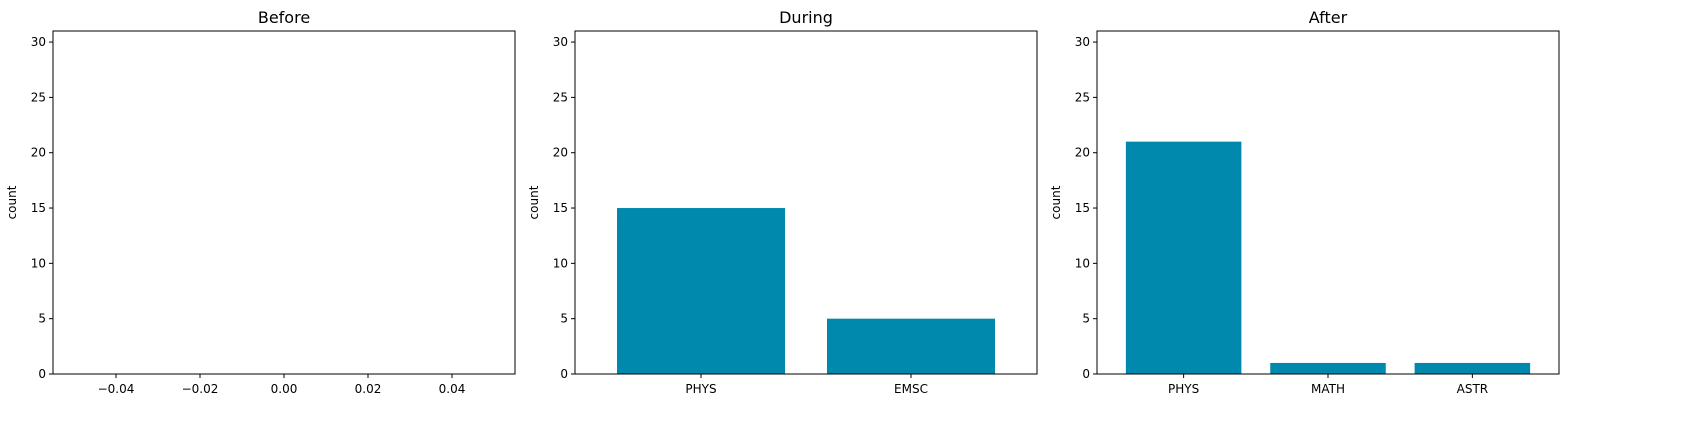 This screenshot has height=435, width=1686. What do you see at coordinates (1328, 368) in the screenshot?
I see `bar-math` at bounding box center [1328, 368].